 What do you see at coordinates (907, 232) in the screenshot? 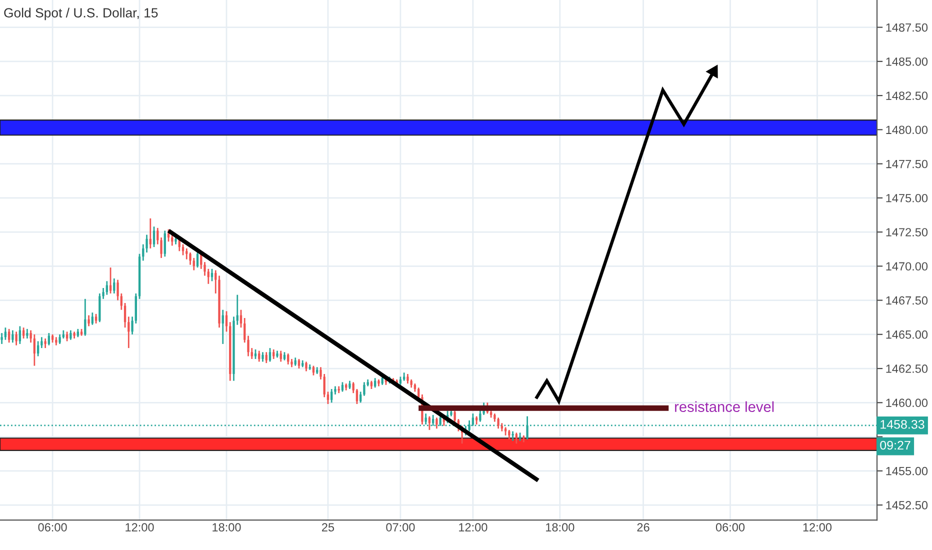
I see `y-tick-label: 1472.50` at bounding box center [907, 232].